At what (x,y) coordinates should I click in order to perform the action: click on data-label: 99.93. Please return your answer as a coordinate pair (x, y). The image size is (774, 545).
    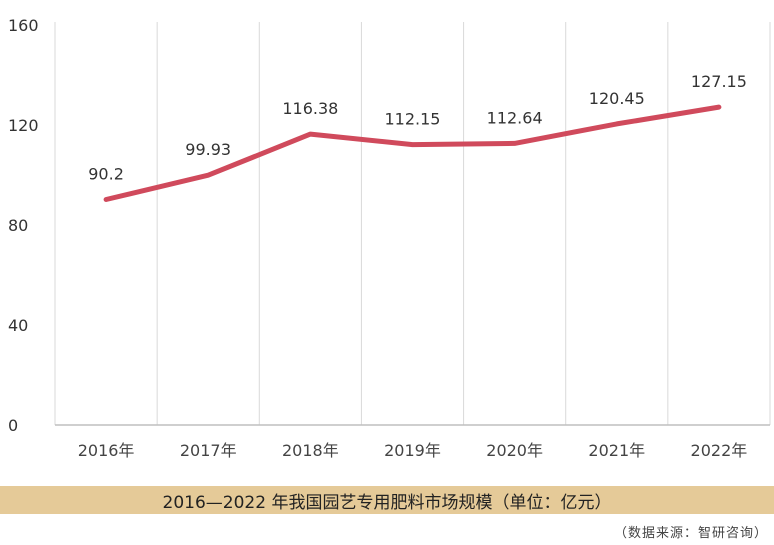
    Looking at the image, I should click on (208, 149).